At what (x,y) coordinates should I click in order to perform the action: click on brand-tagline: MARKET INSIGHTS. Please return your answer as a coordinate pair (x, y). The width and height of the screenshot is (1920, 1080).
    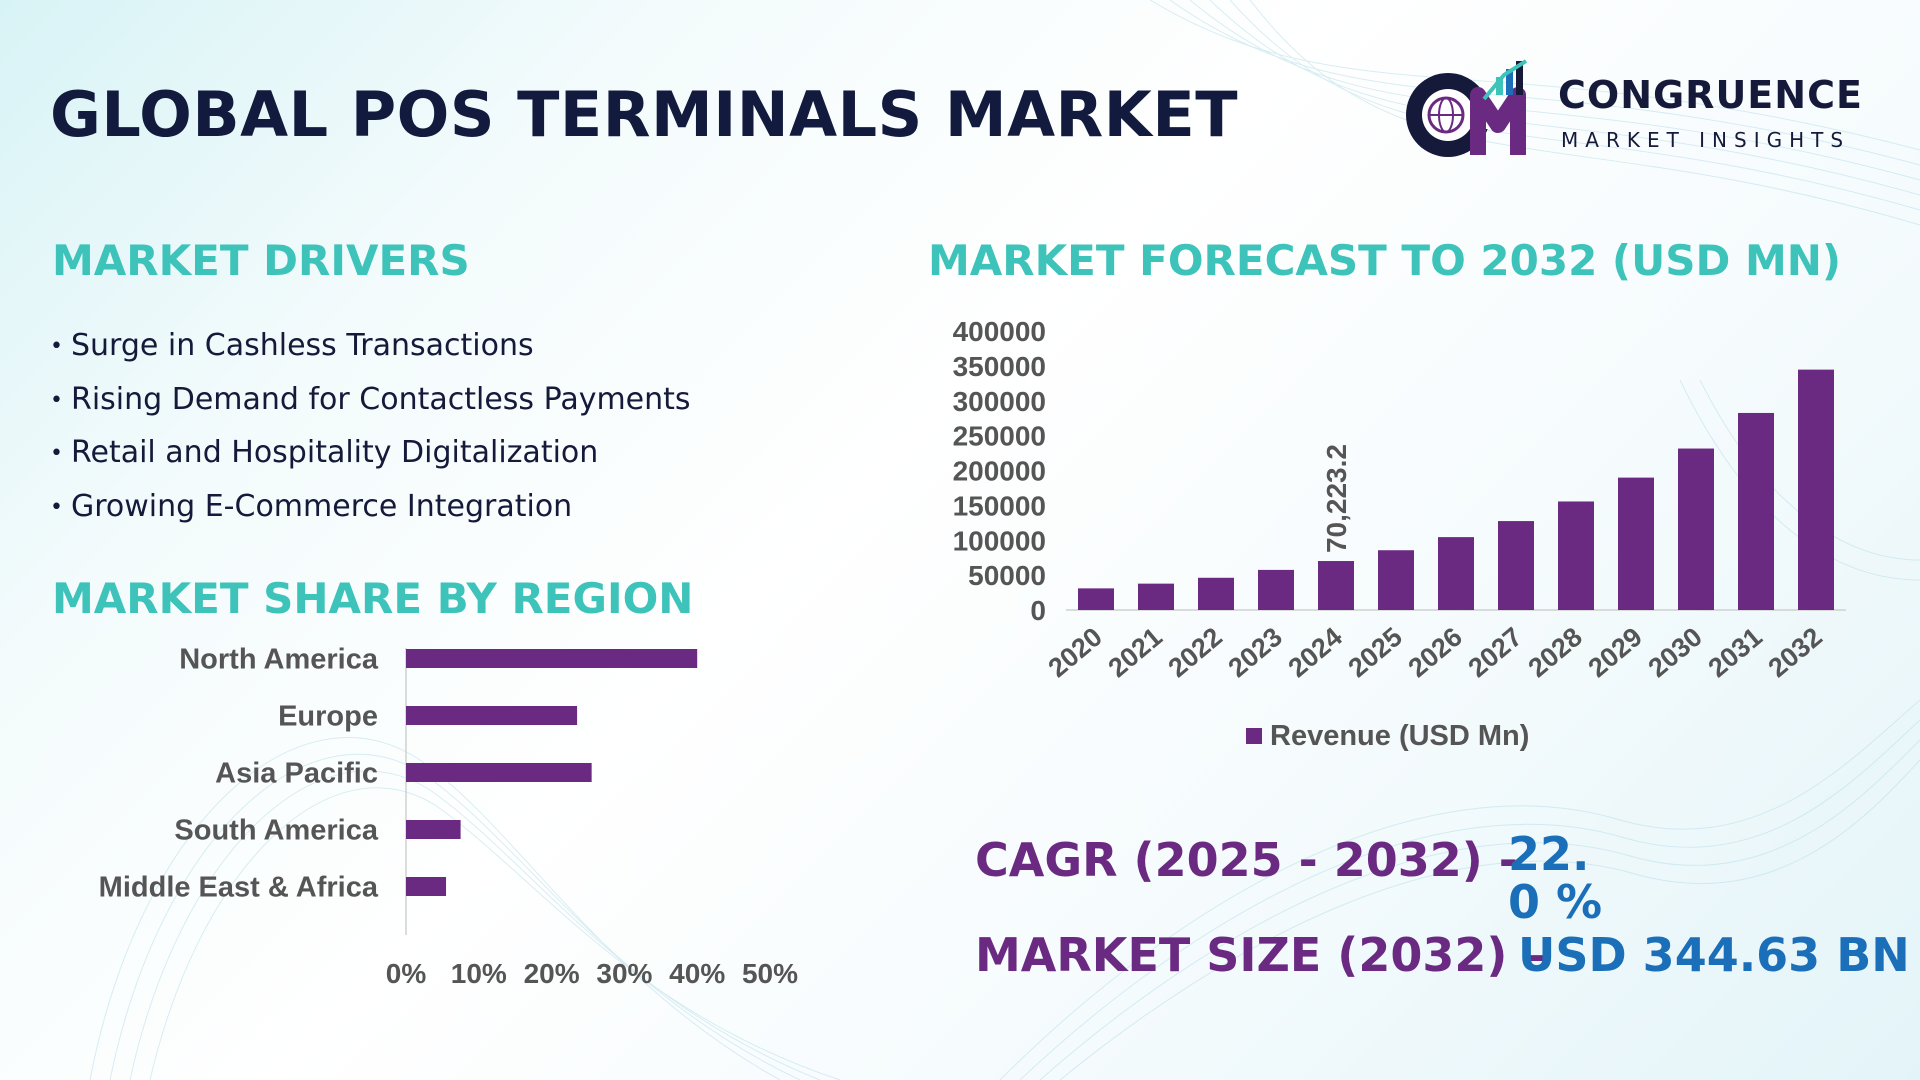
    Looking at the image, I should click on (1706, 140).